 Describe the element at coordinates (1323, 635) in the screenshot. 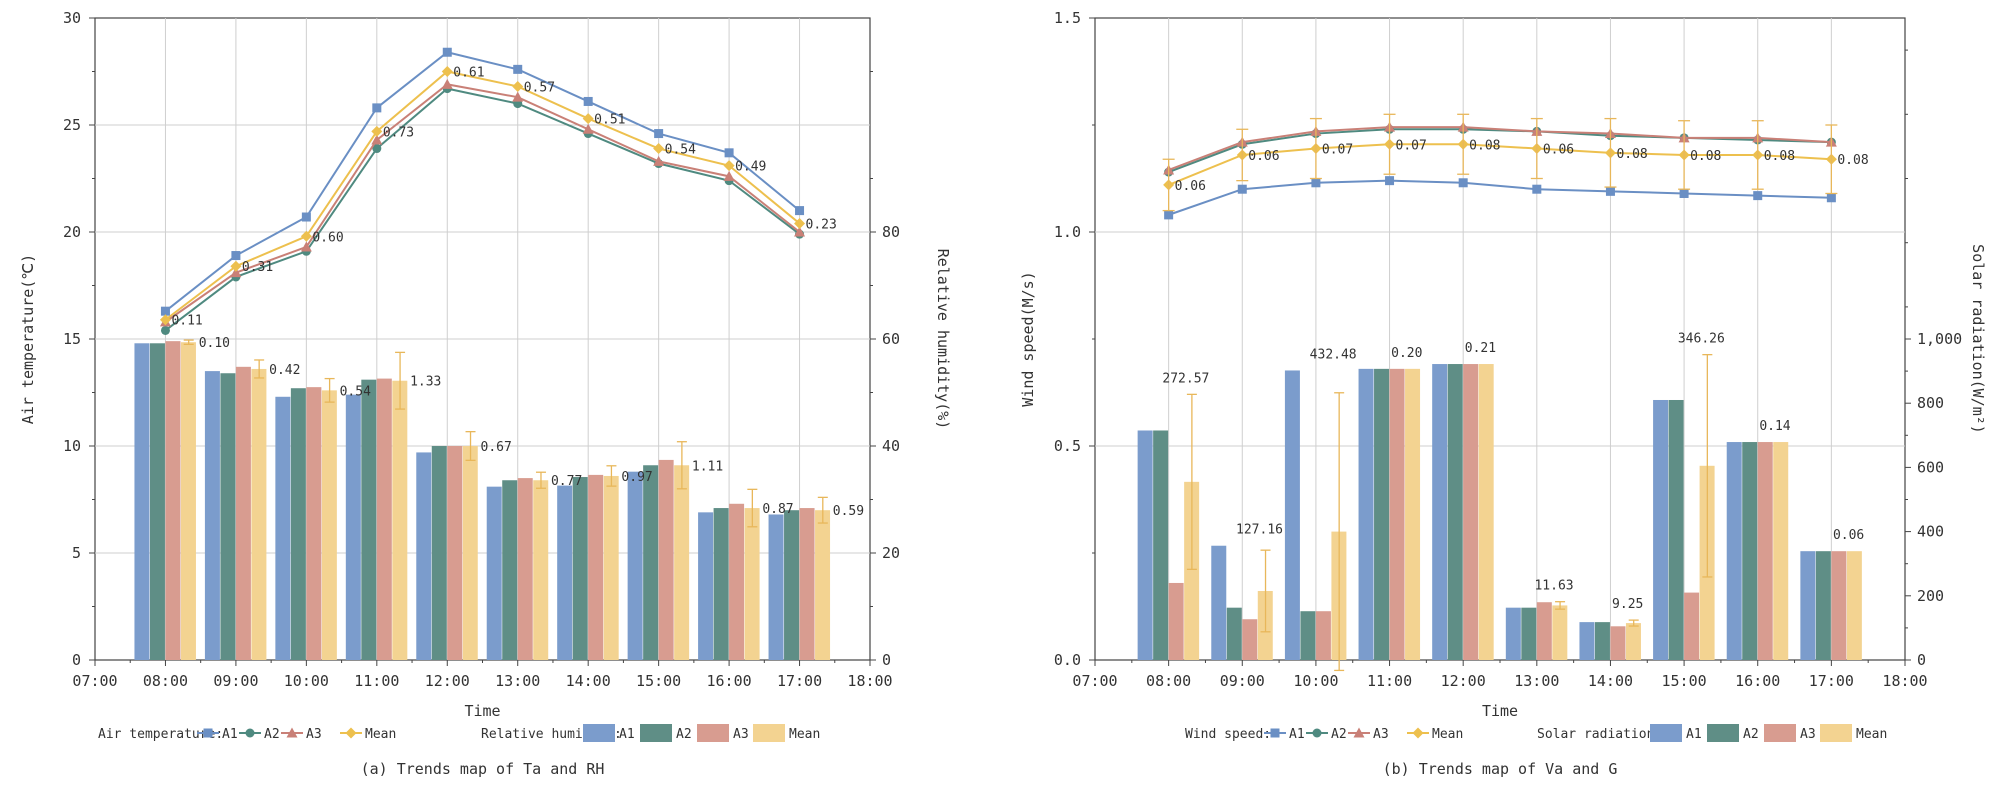

I see `bar-A3-10:00` at that location.